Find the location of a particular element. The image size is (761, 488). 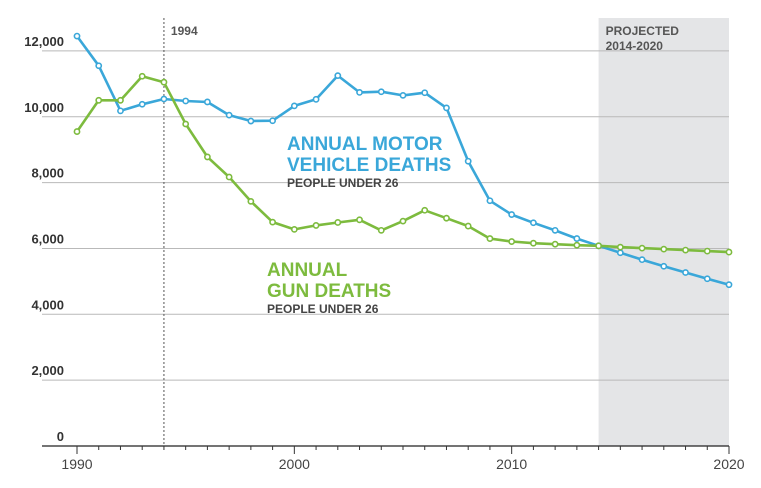

y-tick-label: 4,000 is located at coordinates (47, 304).